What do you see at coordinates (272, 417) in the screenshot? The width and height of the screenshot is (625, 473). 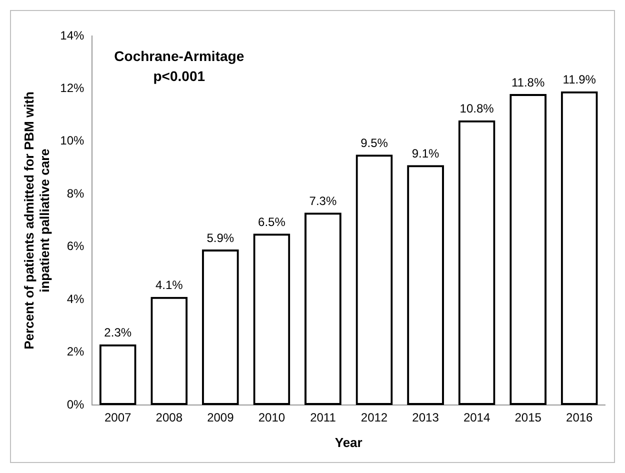 I see `x-tick-label: 2010` at bounding box center [272, 417].